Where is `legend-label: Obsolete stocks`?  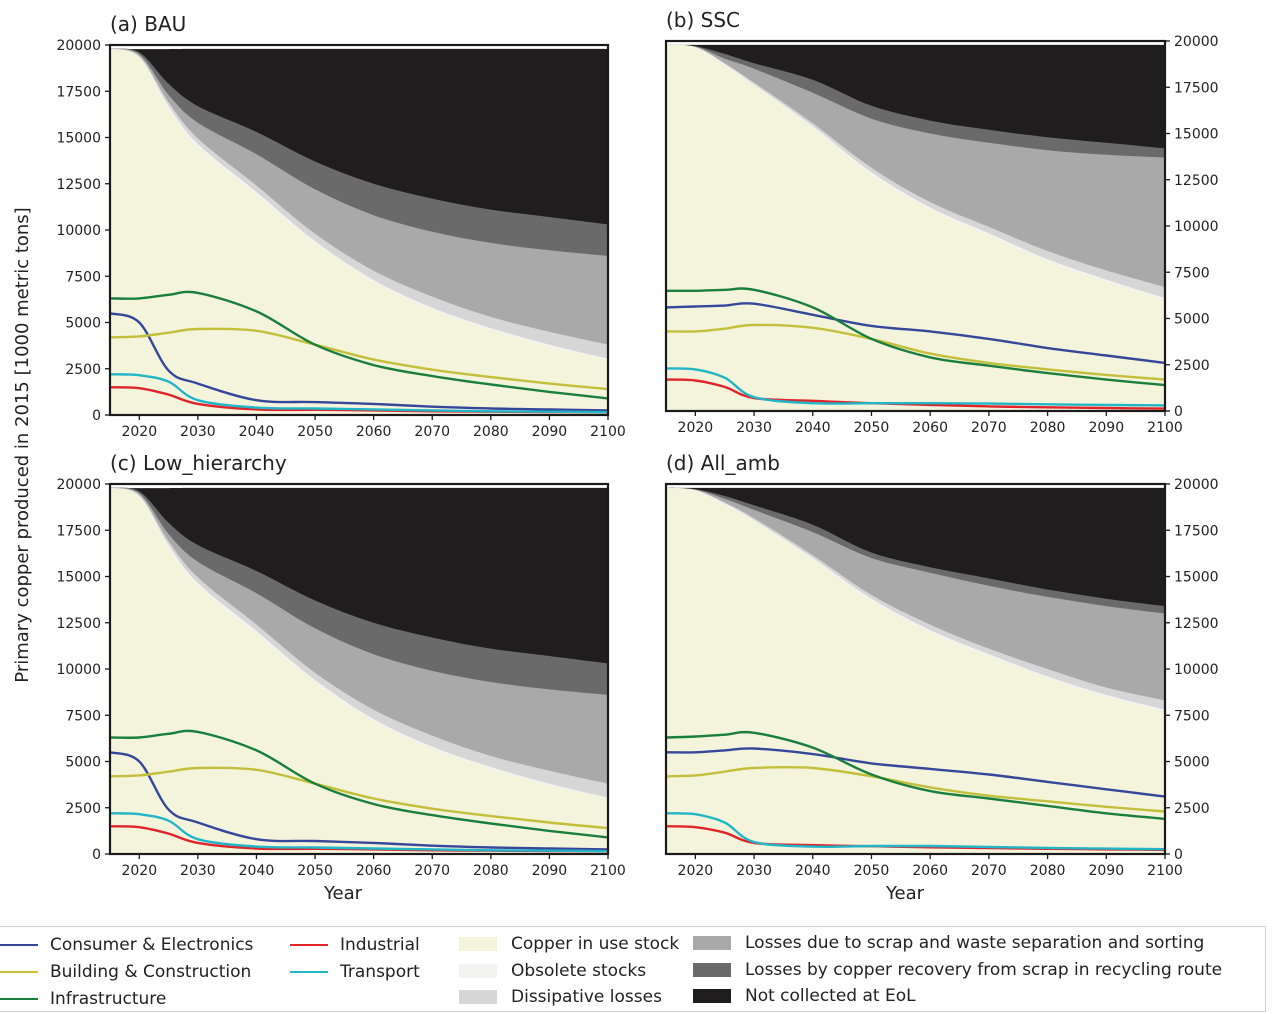
legend-label: Obsolete stocks is located at coordinates (579, 971).